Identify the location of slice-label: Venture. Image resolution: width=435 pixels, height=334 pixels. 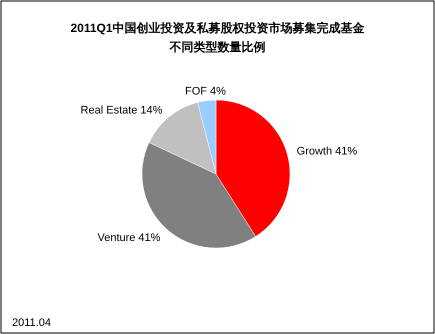
(116, 238).